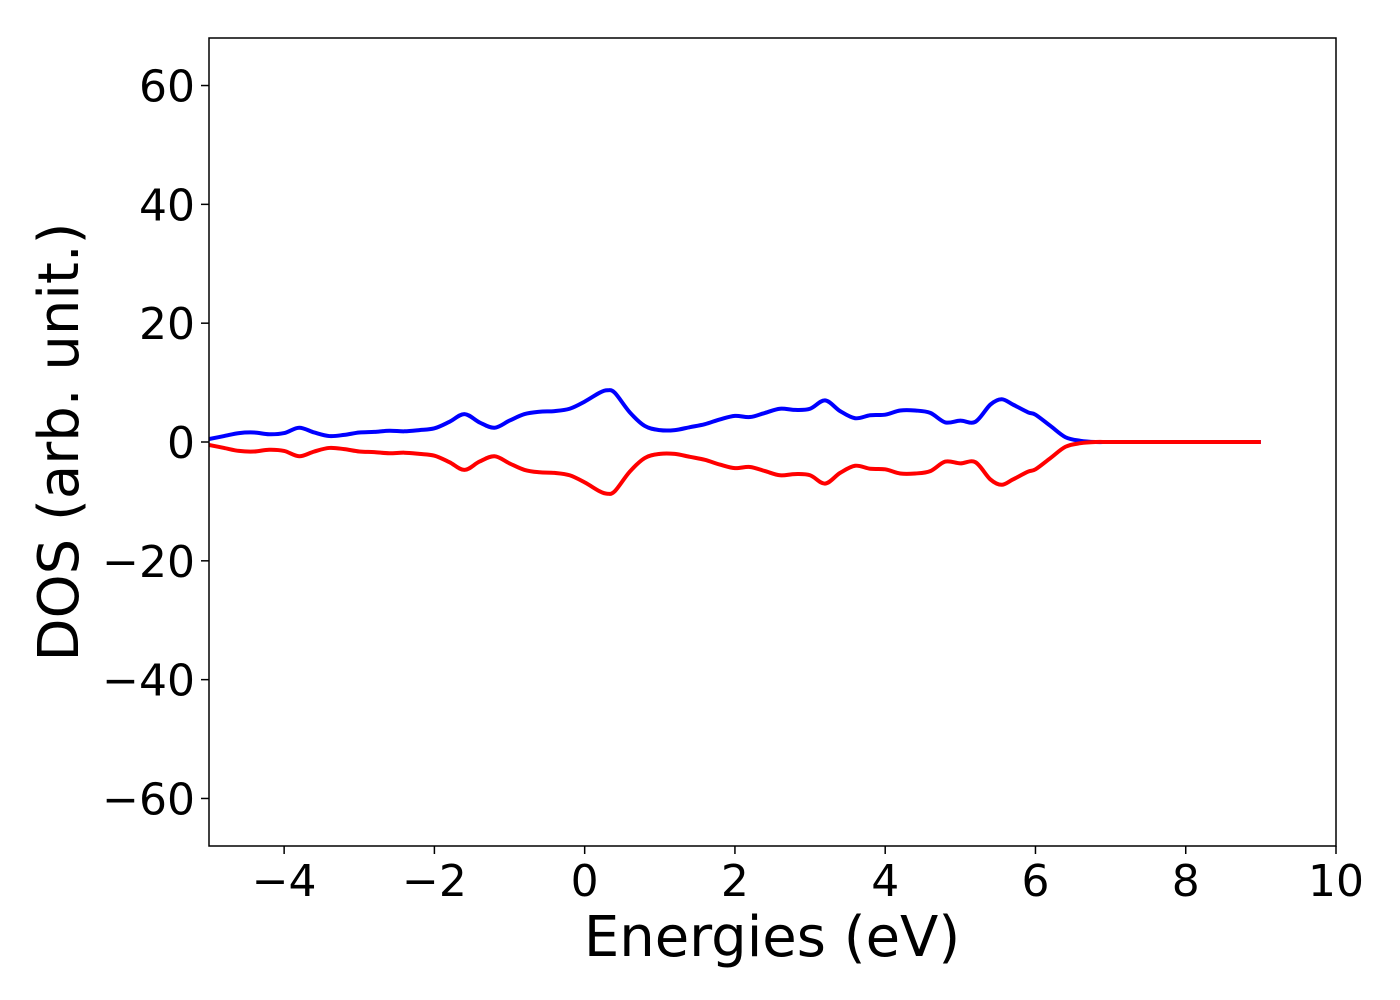  What do you see at coordinates (885, 881) in the screenshot?
I see `x-tick-label: 4` at bounding box center [885, 881].